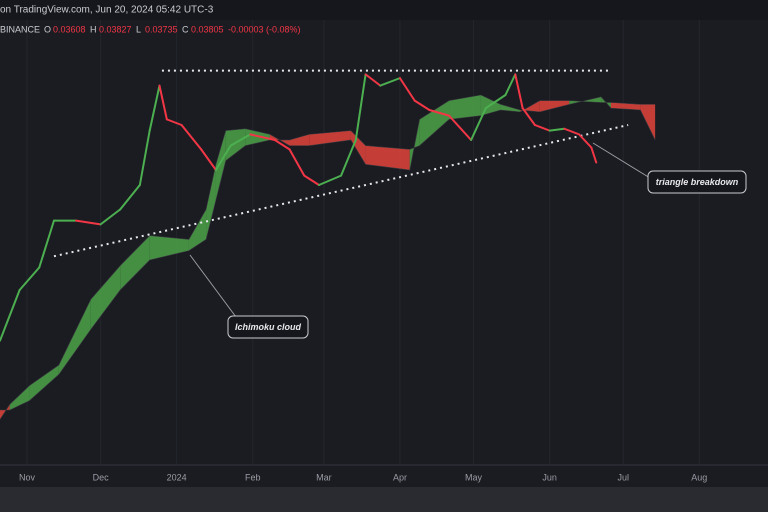 This screenshot has height=512, width=768. Describe the element at coordinates (161, 29) in the screenshot. I see `legend-text: 0.03735` at that location.